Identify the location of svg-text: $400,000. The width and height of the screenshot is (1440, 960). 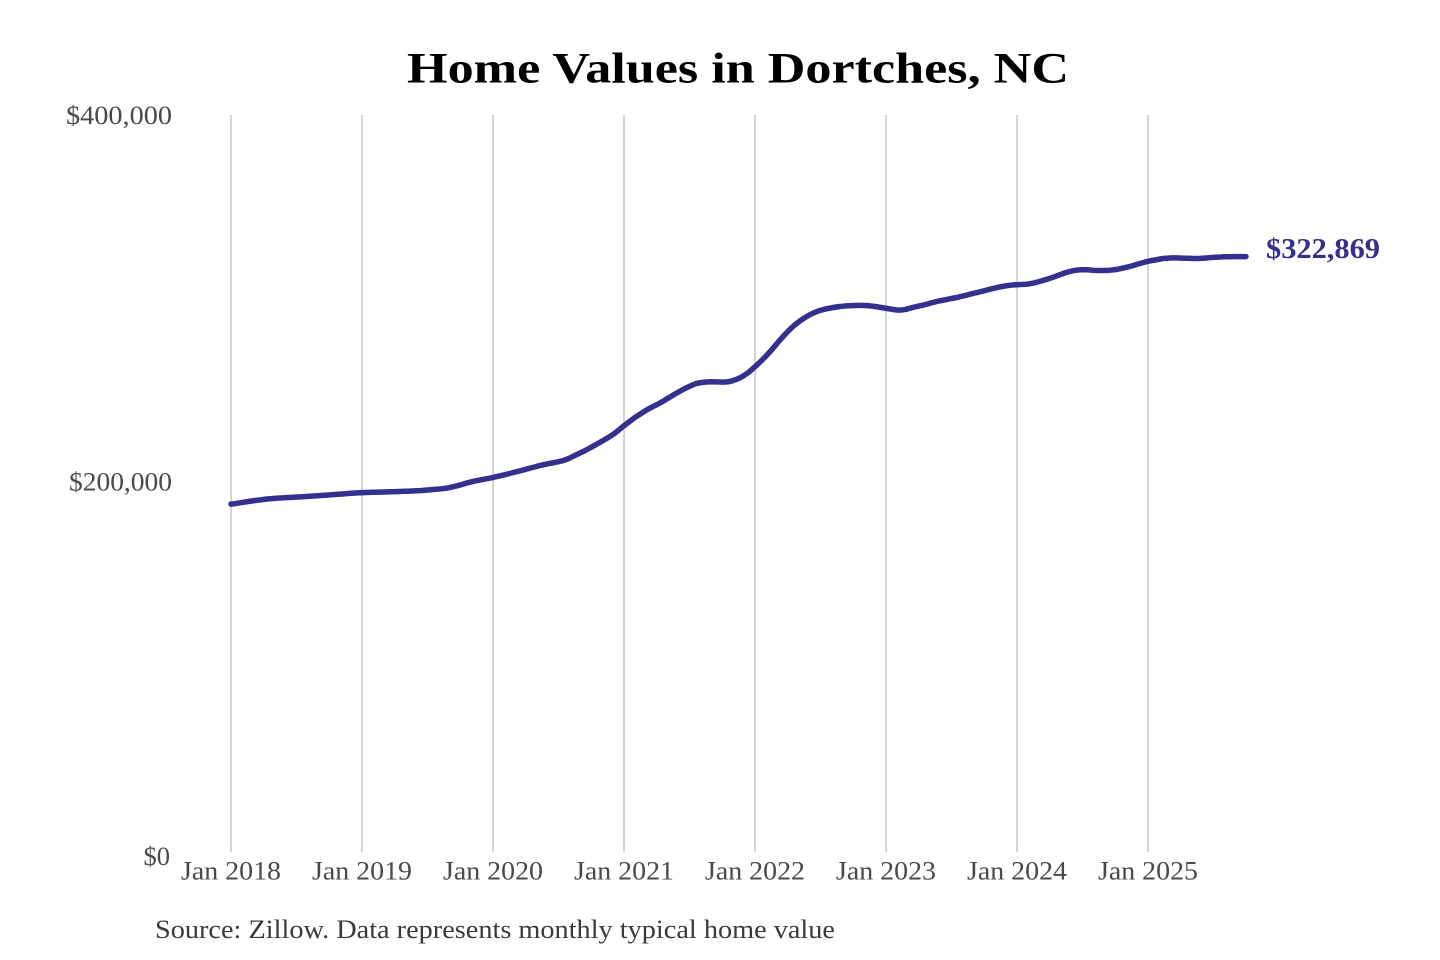
(119, 115).